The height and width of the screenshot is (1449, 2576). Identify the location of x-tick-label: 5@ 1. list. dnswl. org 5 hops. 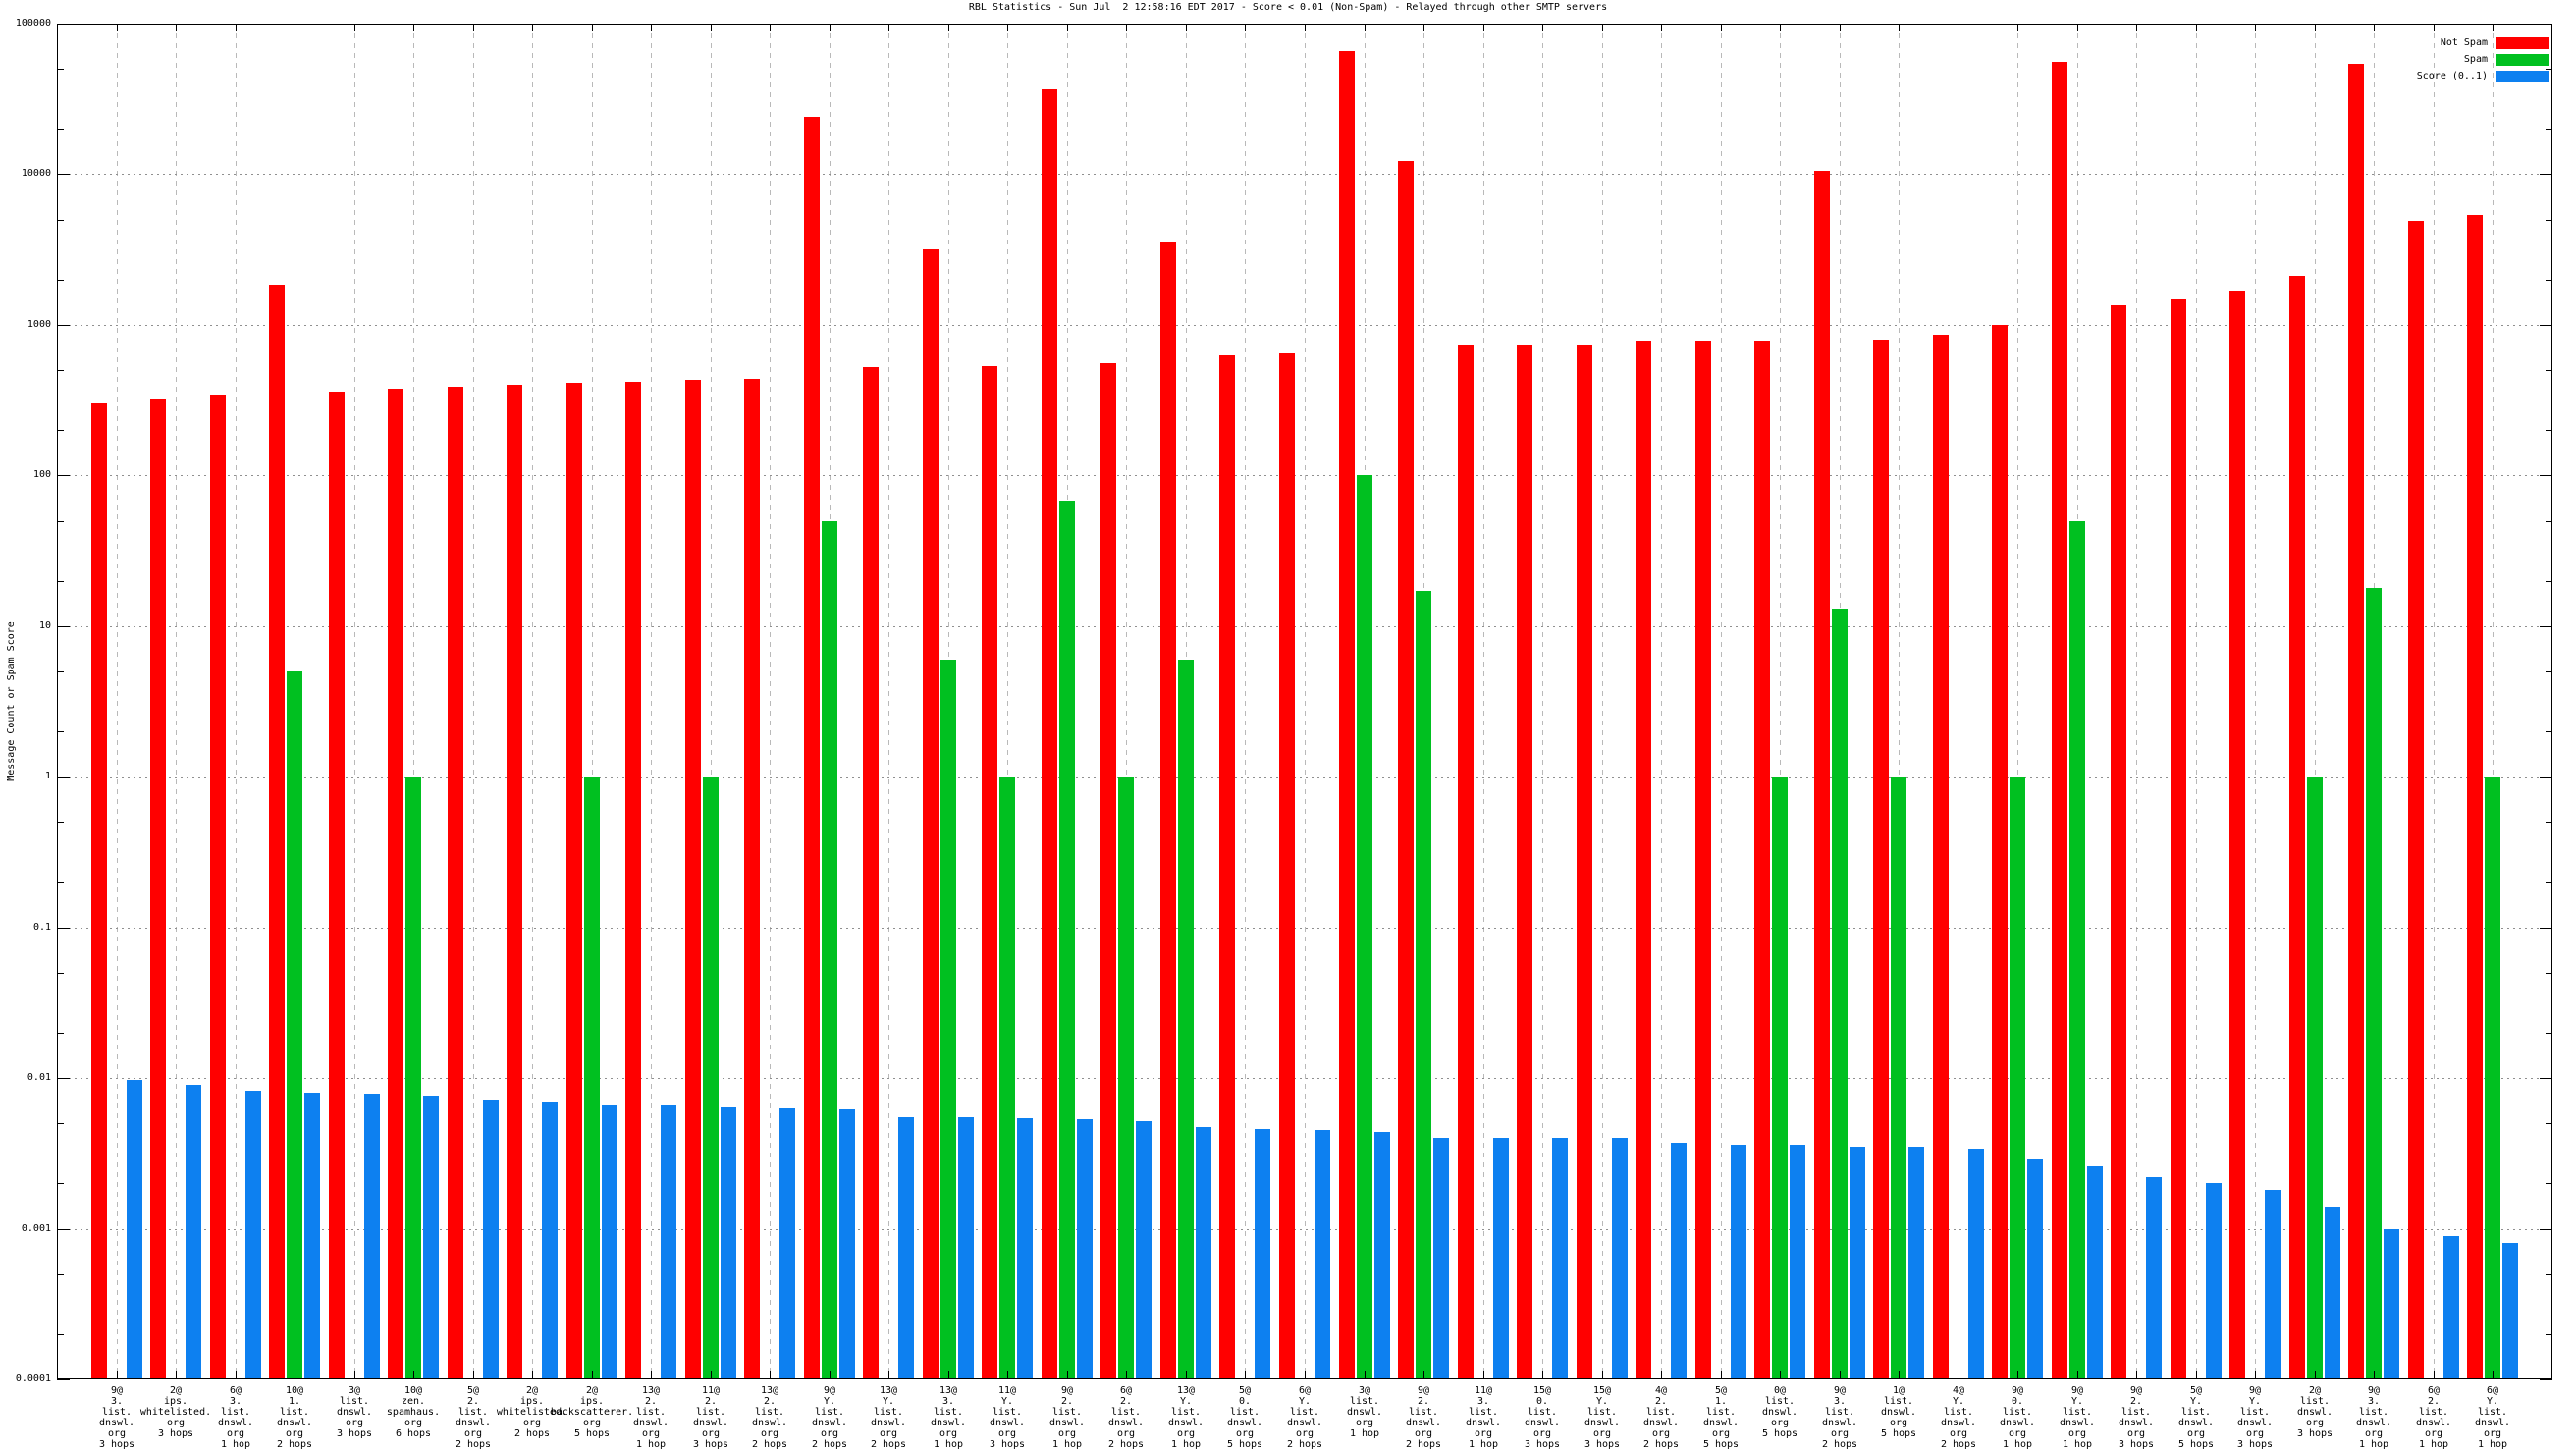
(1721, 1417).